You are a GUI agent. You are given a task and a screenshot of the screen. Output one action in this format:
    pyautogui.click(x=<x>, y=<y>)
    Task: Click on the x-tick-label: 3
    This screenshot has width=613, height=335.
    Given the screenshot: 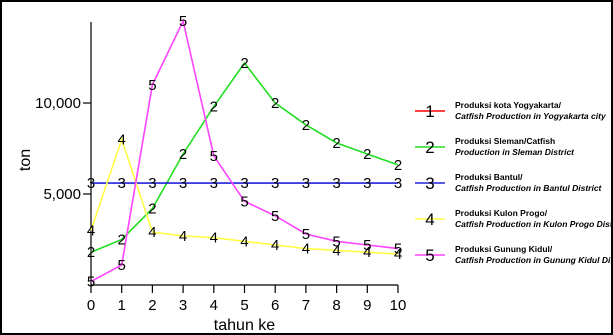 What is the action you would take?
    pyautogui.click(x=183, y=305)
    